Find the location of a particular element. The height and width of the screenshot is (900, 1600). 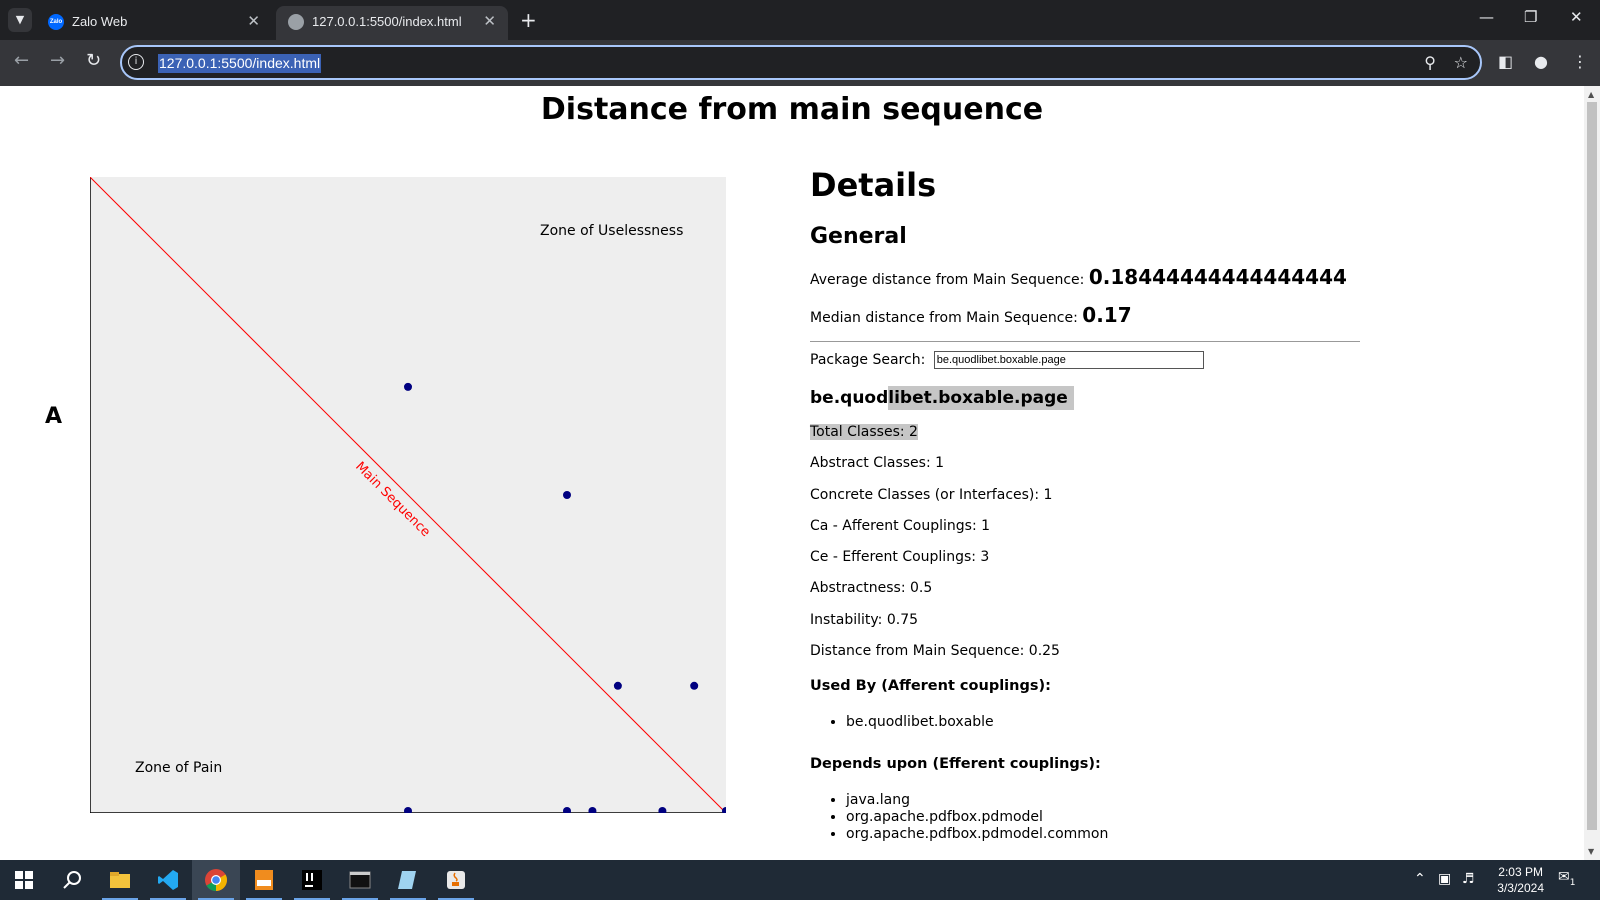

y-axis-label: A is located at coordinates (54, 416).